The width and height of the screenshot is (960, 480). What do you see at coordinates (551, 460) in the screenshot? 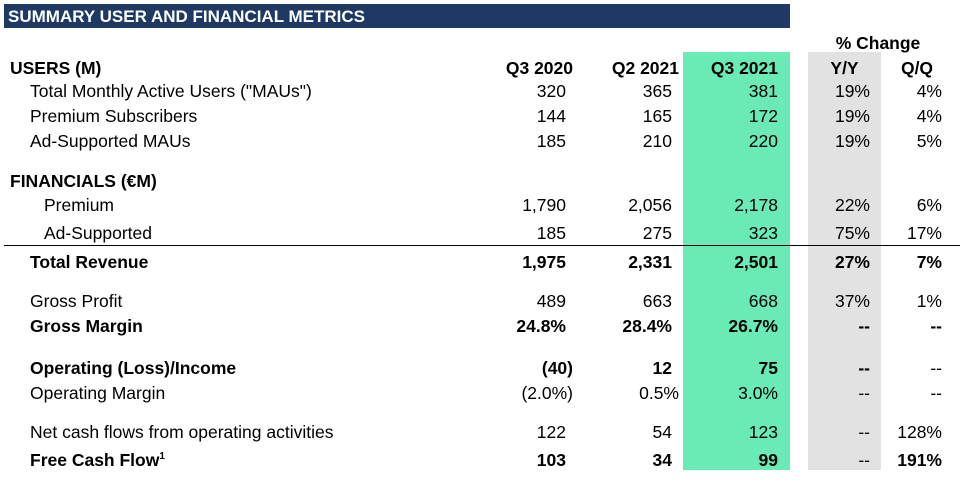
I see `cell-free-cash-flow-q3-2020: 103` at bounding box center [551, 460].